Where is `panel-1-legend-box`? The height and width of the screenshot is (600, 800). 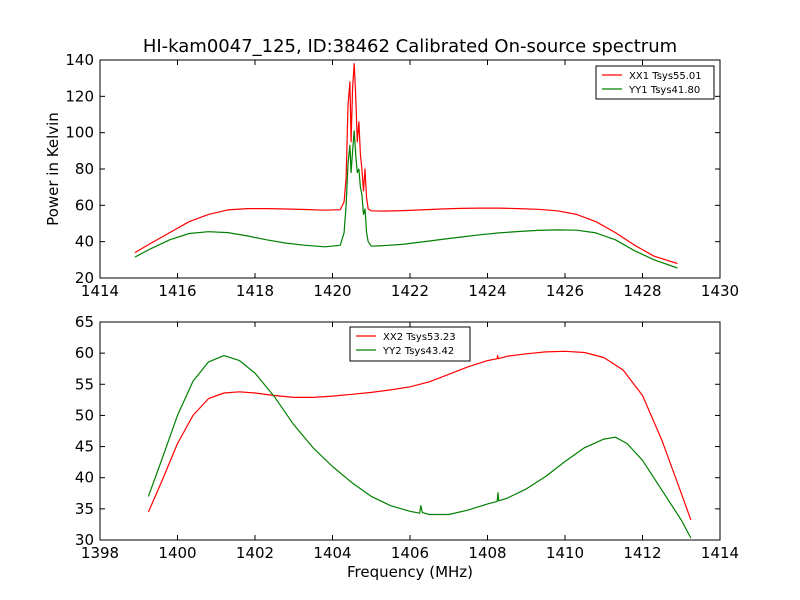
panel-1-legend-box is located at coordinates (655, 82).